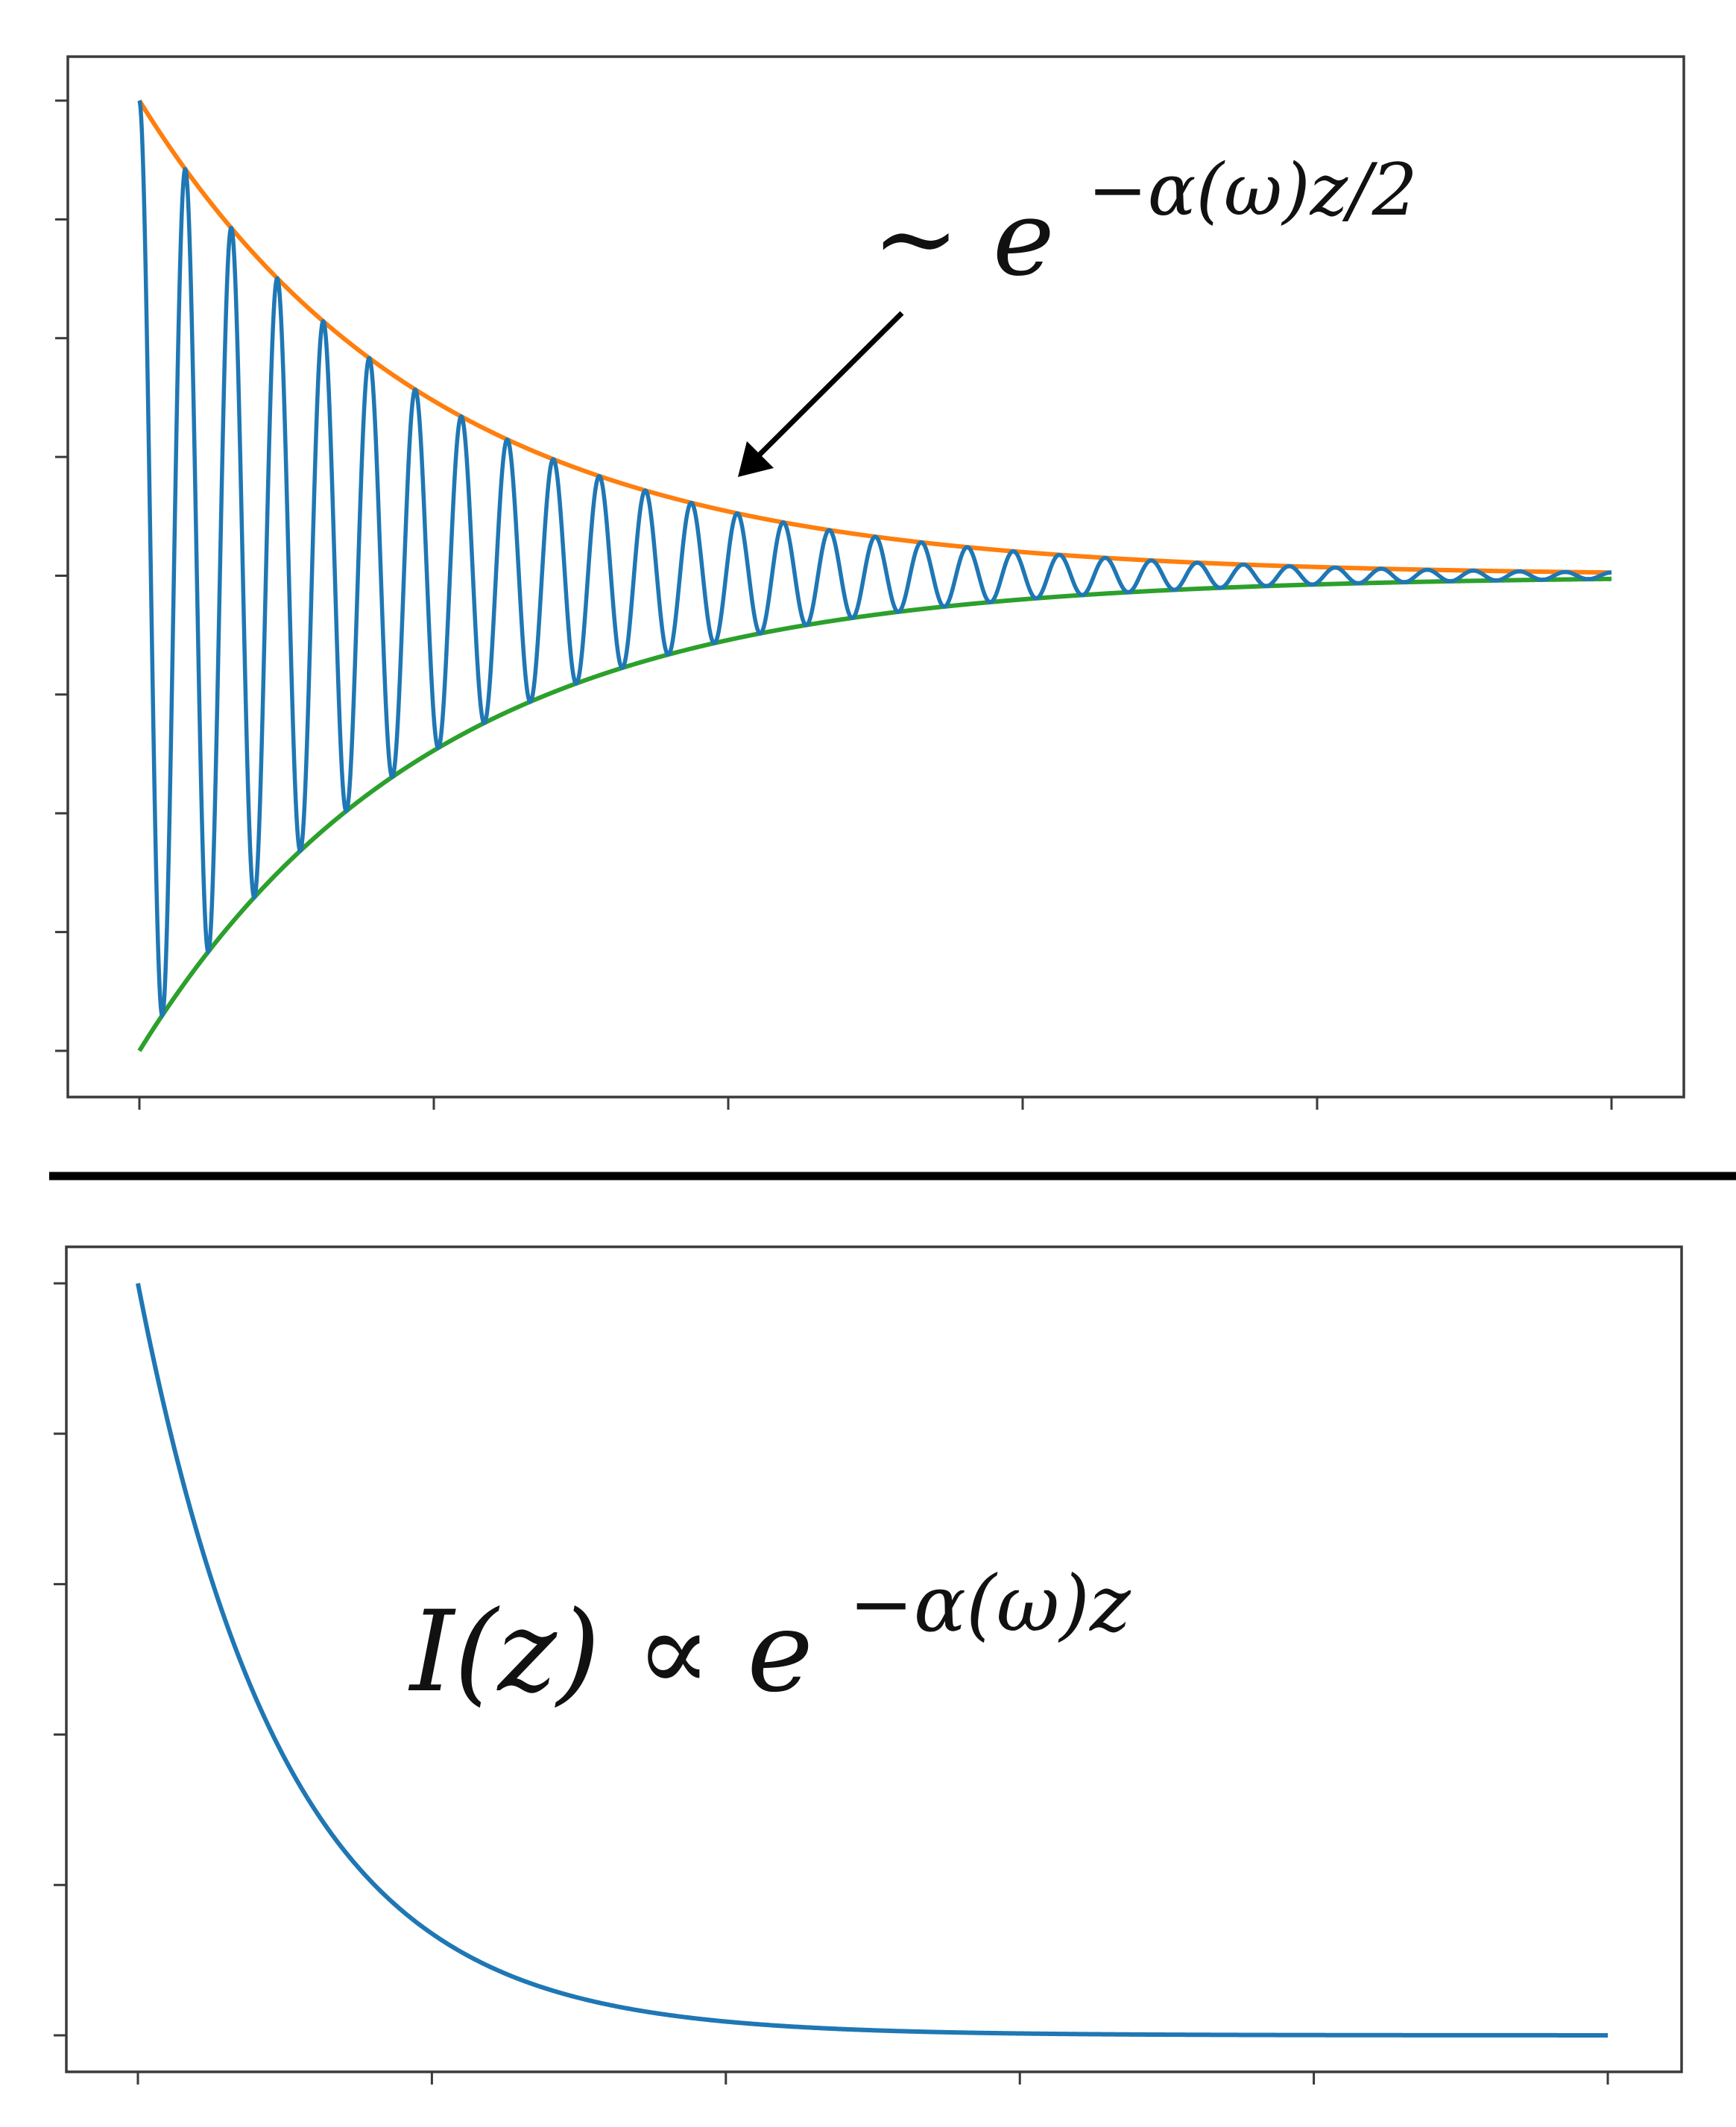 This screenshot has width=1736, height=2127. What do you see at coordinates (62, 575) in the screenshot?
I see `top-y-ticks` at bounding box center [62, 575].